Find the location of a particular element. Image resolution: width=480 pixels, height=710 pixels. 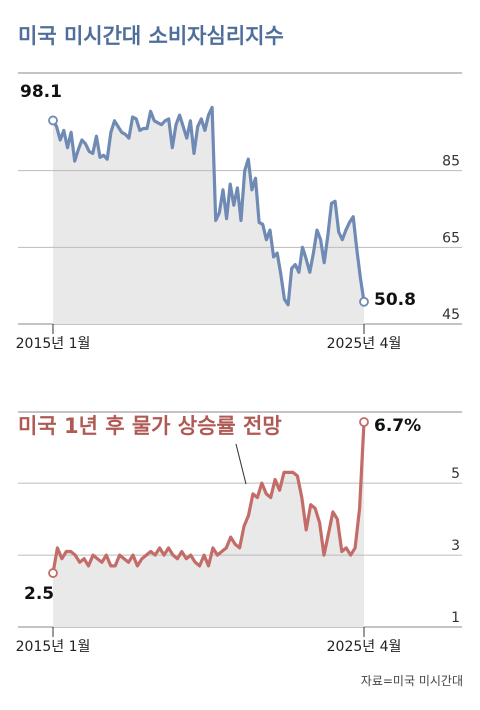

chart2-y-tick-label: 1 is located at coordinates (455, 618).